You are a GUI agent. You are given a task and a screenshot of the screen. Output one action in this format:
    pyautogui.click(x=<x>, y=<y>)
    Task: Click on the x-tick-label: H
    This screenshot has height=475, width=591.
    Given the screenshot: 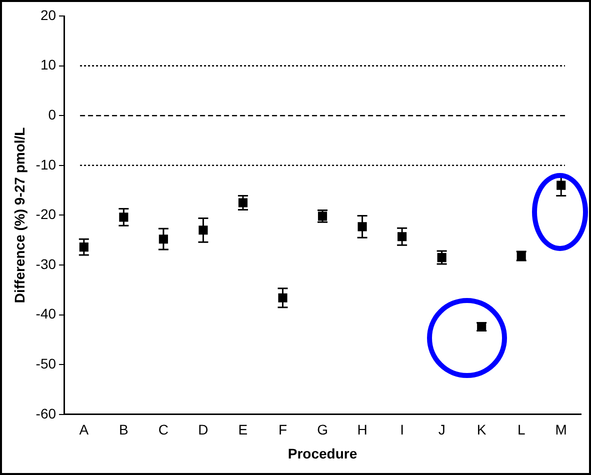 What is the action you would take?
    pyautogui.click(x=362, y=430)
    